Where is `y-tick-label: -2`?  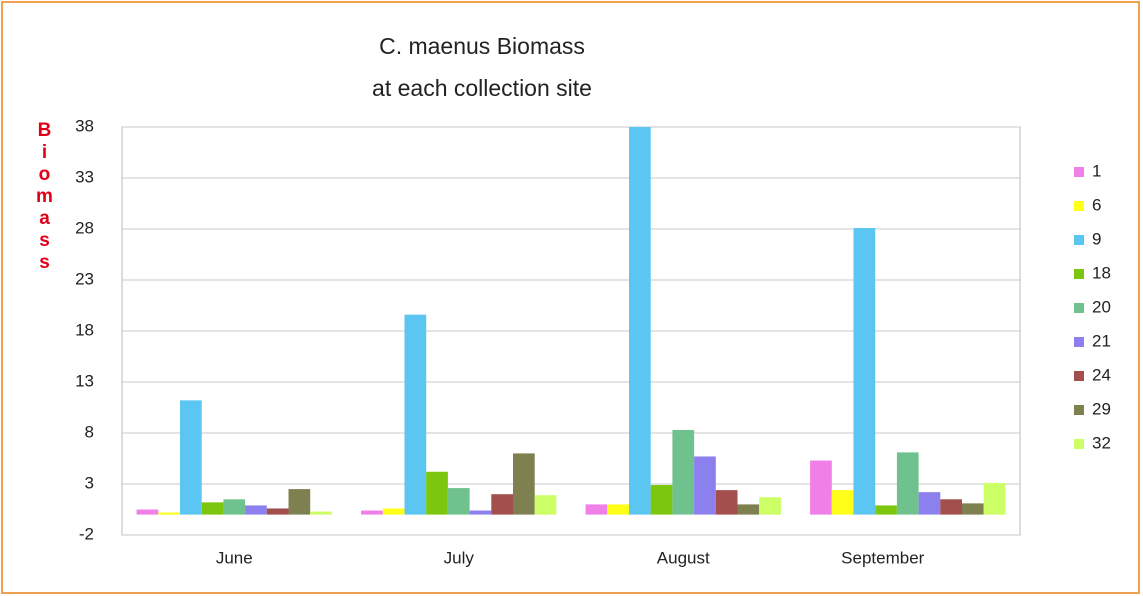 y-tick-label: -2 is located at coordinates (86, 533).